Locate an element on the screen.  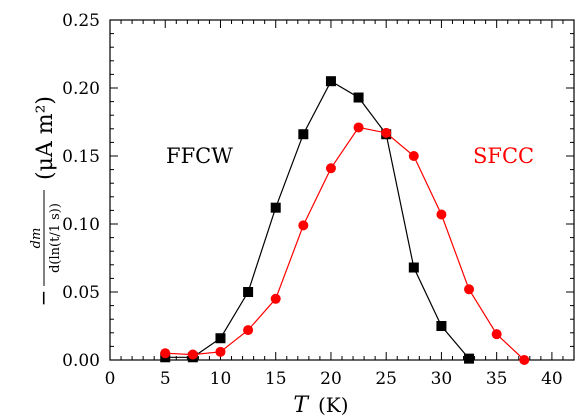
x-axis-label-unit: (K) is located at coordinates (333, 405).